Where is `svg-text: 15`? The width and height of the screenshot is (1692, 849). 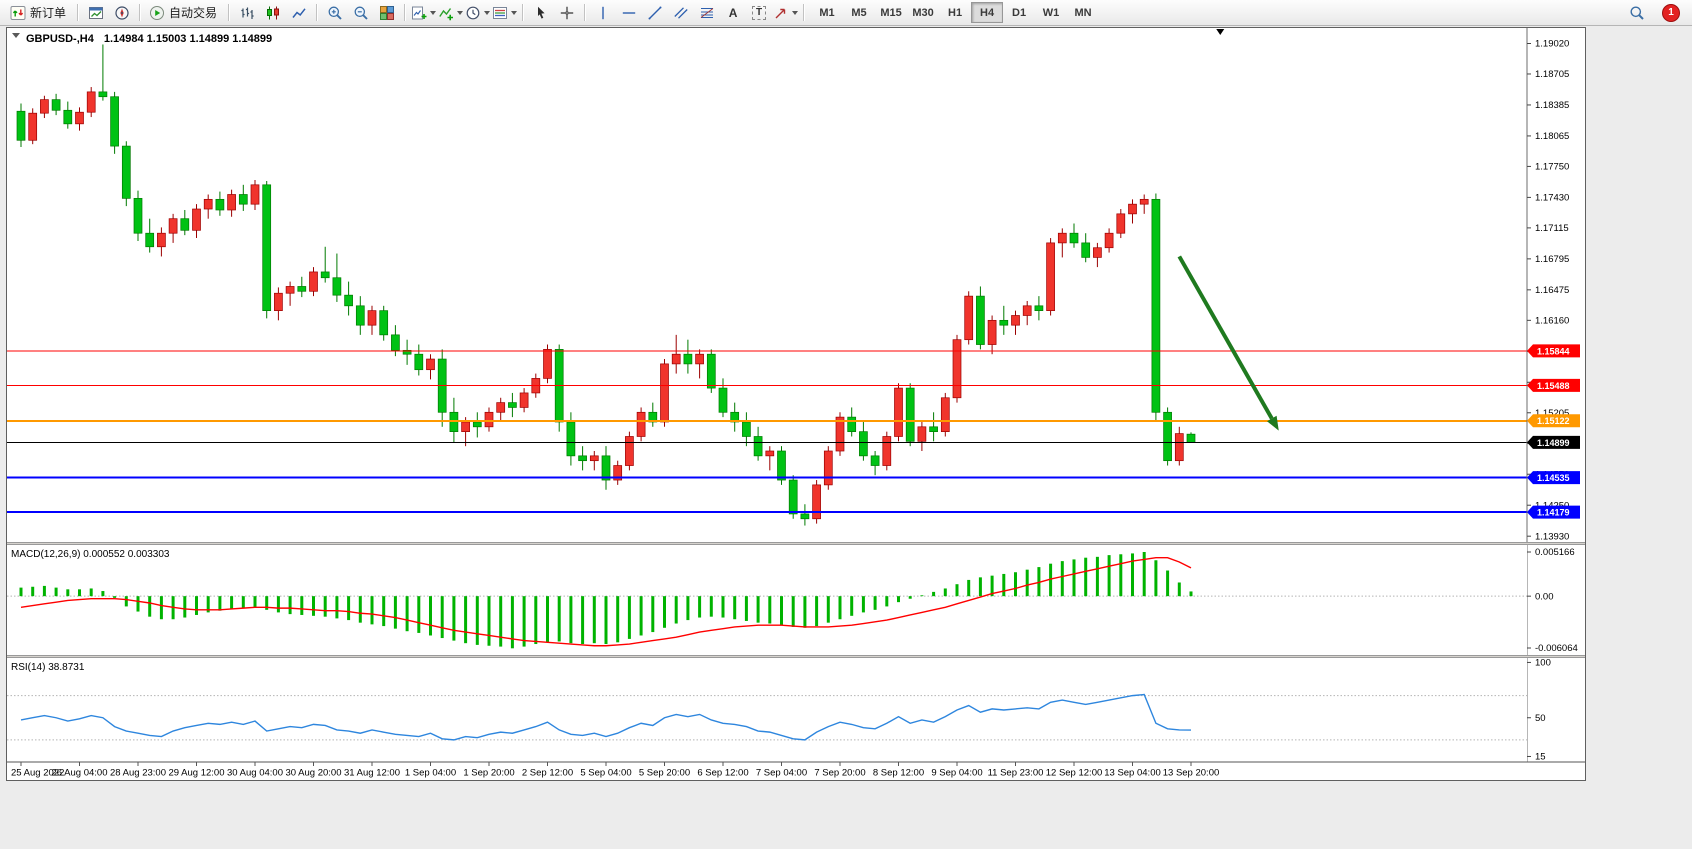
svg-text: 15 is located at coordinates (1540, 757).